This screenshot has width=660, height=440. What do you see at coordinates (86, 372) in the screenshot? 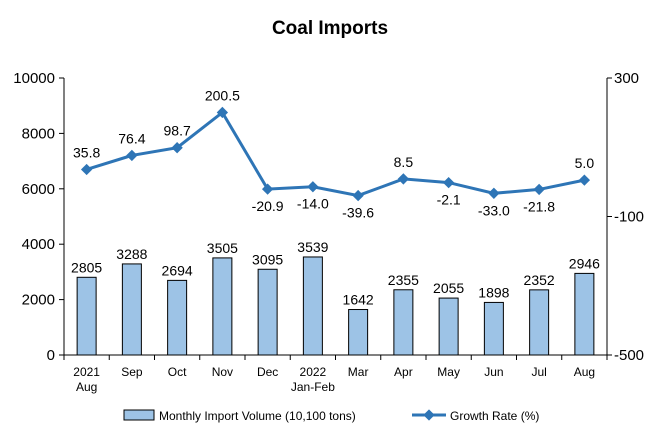
I see `x-axis-category-label: 2021` at bounding box center [86, 372].